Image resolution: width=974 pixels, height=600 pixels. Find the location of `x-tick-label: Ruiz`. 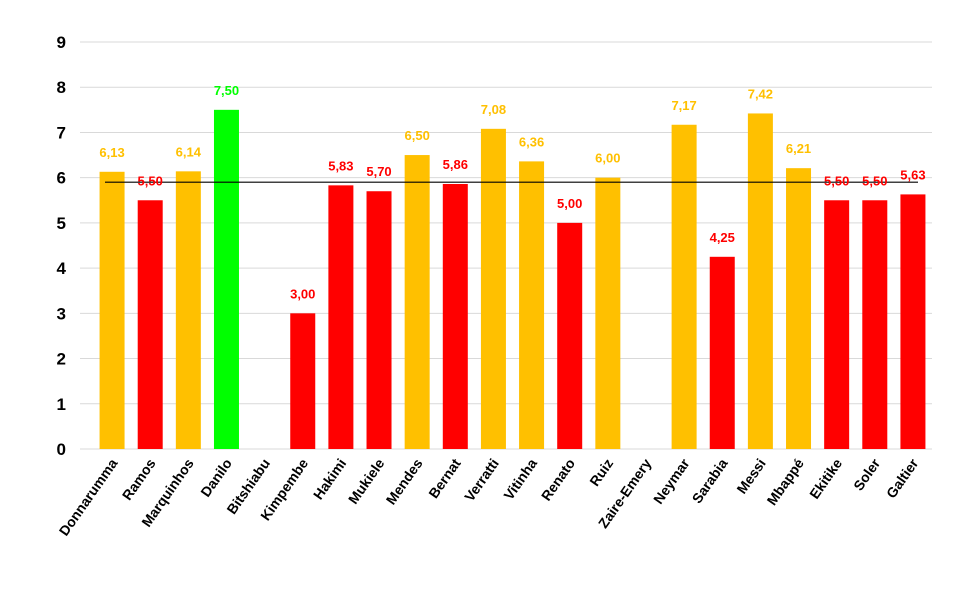

x-tick-label: Ruiz is located at coordinates (601, 472).